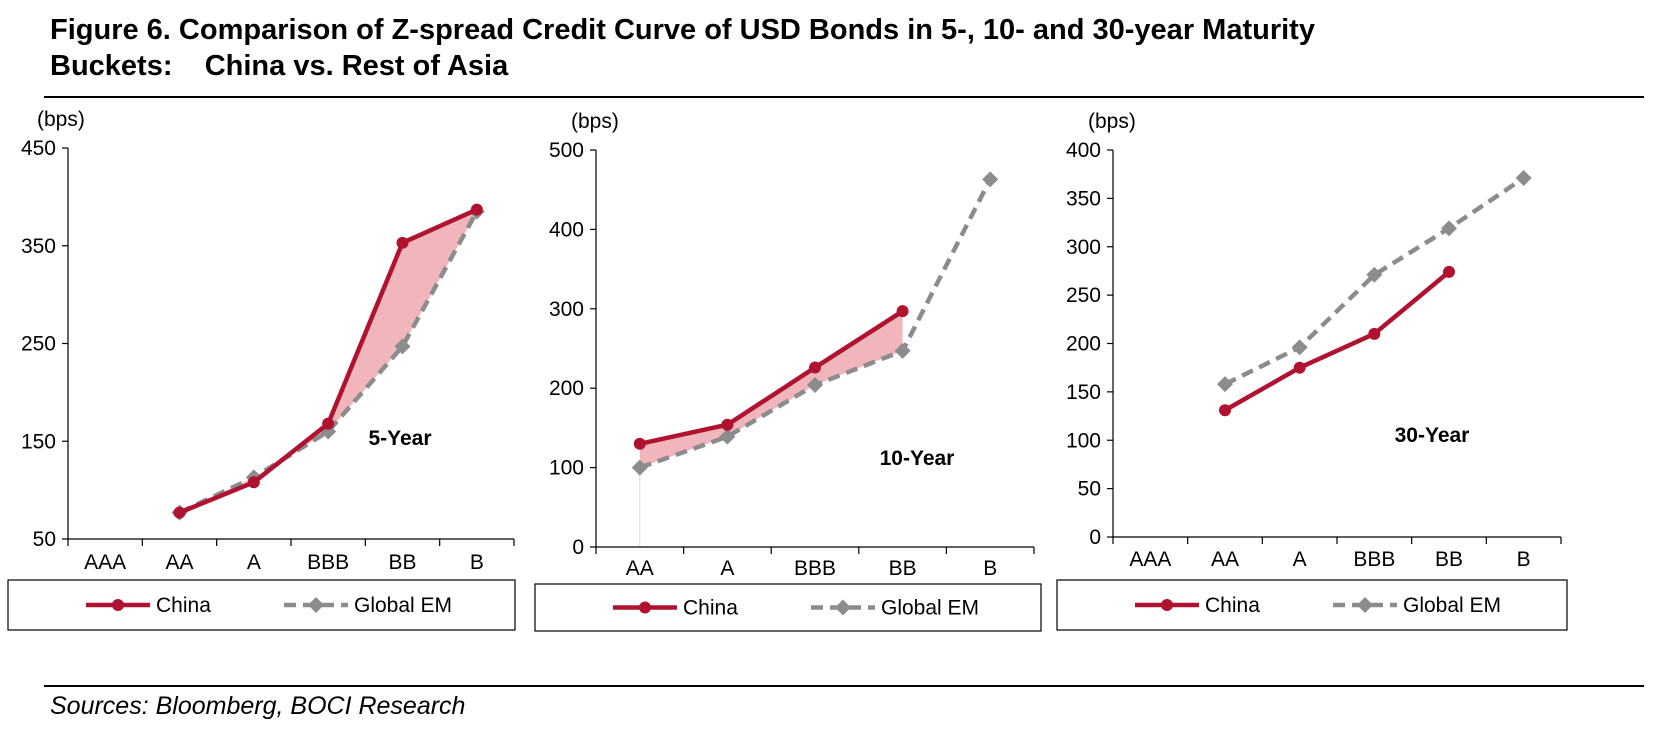 Image resolution: width=1673 pixels, height=729 pixels. Describe the element at coordinates (844, 686) in the screenshot. I see `source-rule` at that location.